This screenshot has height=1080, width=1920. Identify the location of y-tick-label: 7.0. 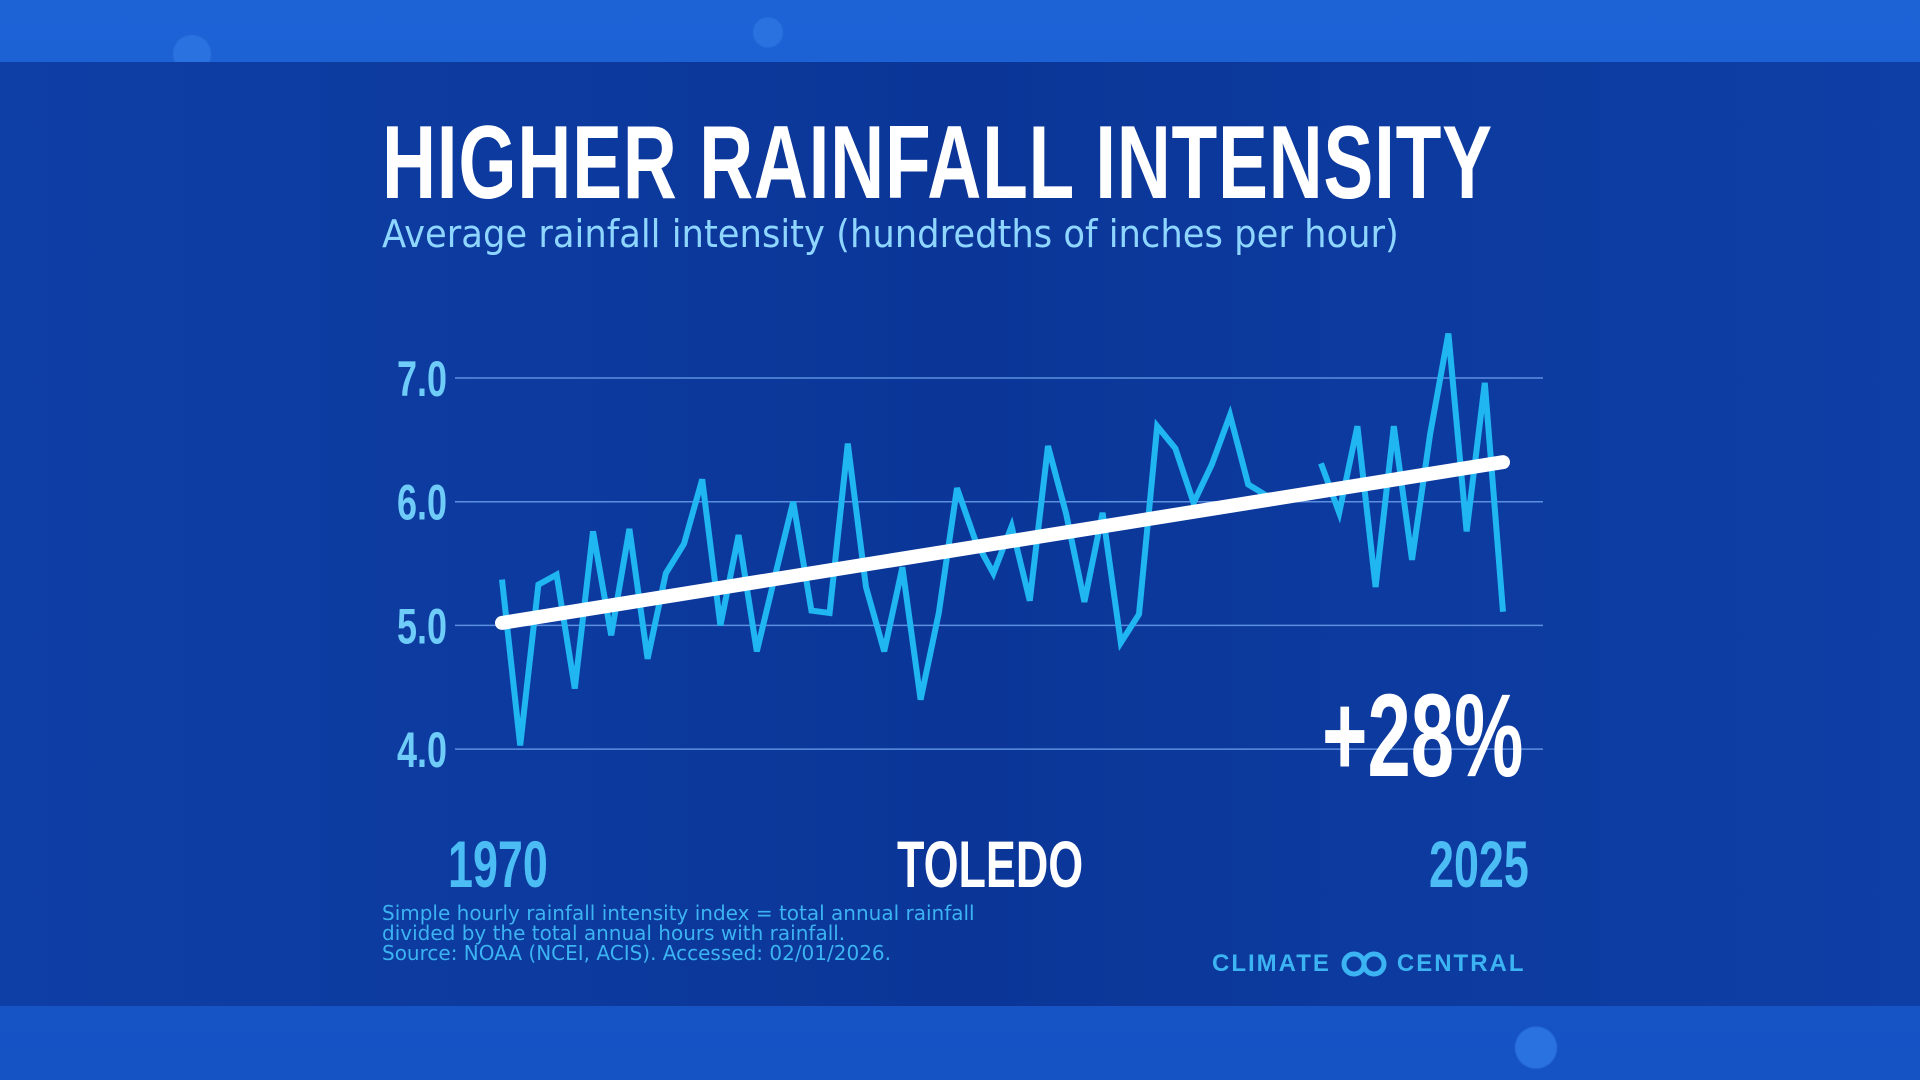
(422, 379).